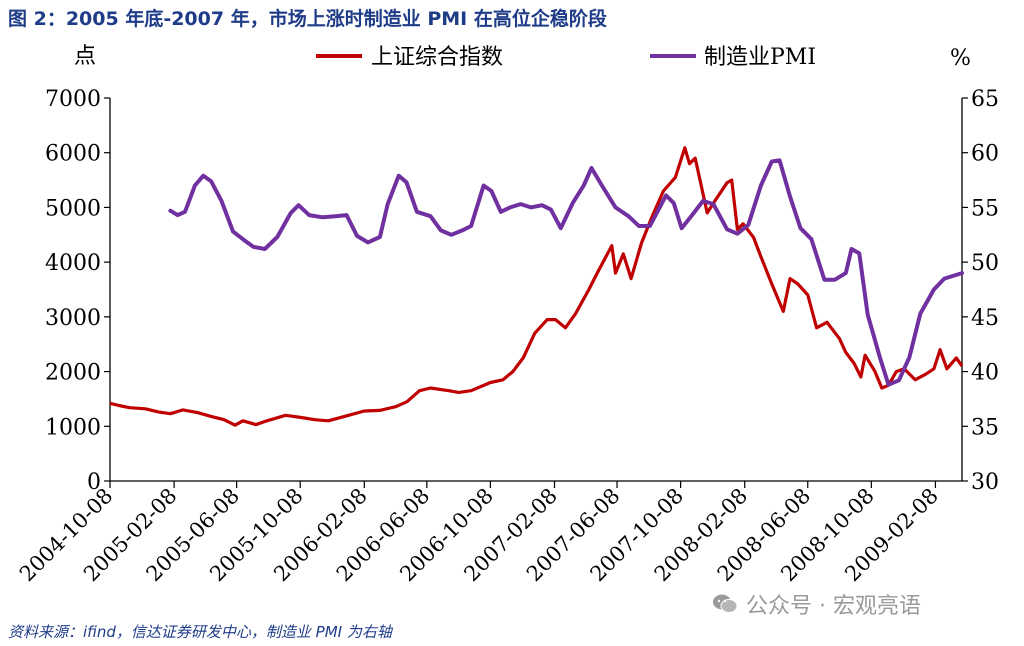 Image resolution: width=1024 pixels, height=646 pixels. Describe the element at coordinates (73, 427) in the screenshot. I see `left-tick-label: 1000` at that location.